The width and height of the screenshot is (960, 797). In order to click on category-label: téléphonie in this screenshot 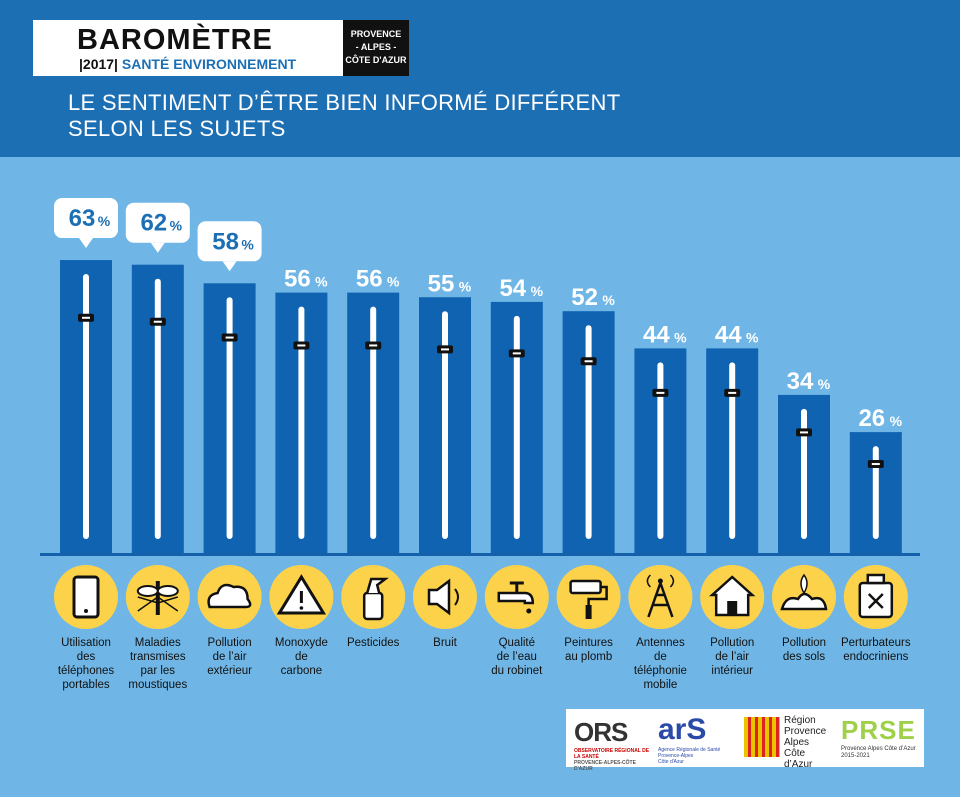, I will do `click(660, 671)`.